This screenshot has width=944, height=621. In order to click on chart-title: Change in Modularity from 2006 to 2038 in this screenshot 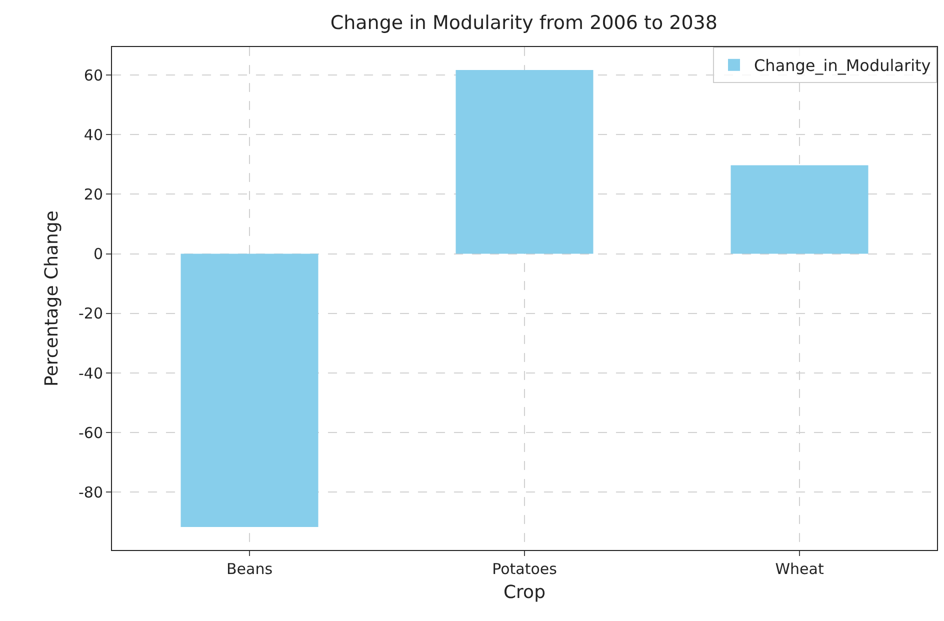, I will do `click(524, 23)`.